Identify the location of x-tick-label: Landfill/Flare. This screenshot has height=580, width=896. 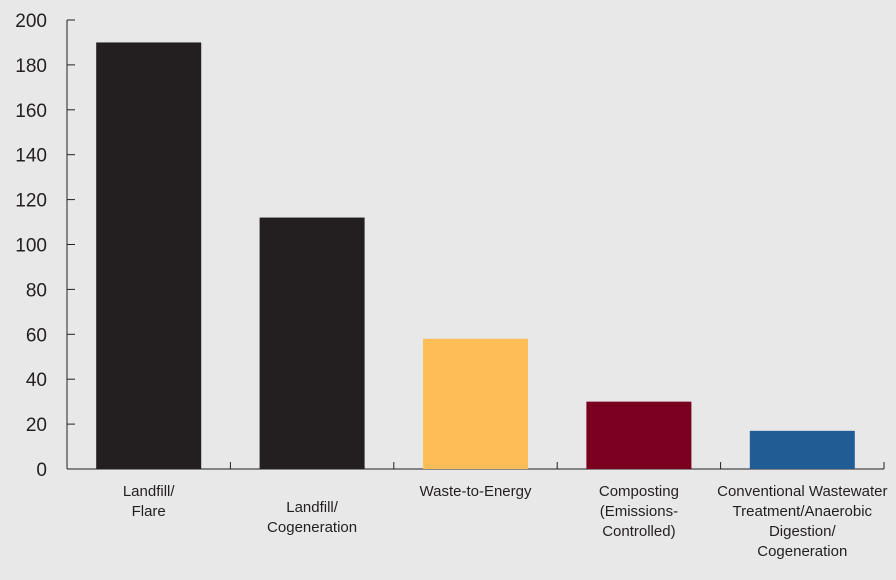
(149, 501).